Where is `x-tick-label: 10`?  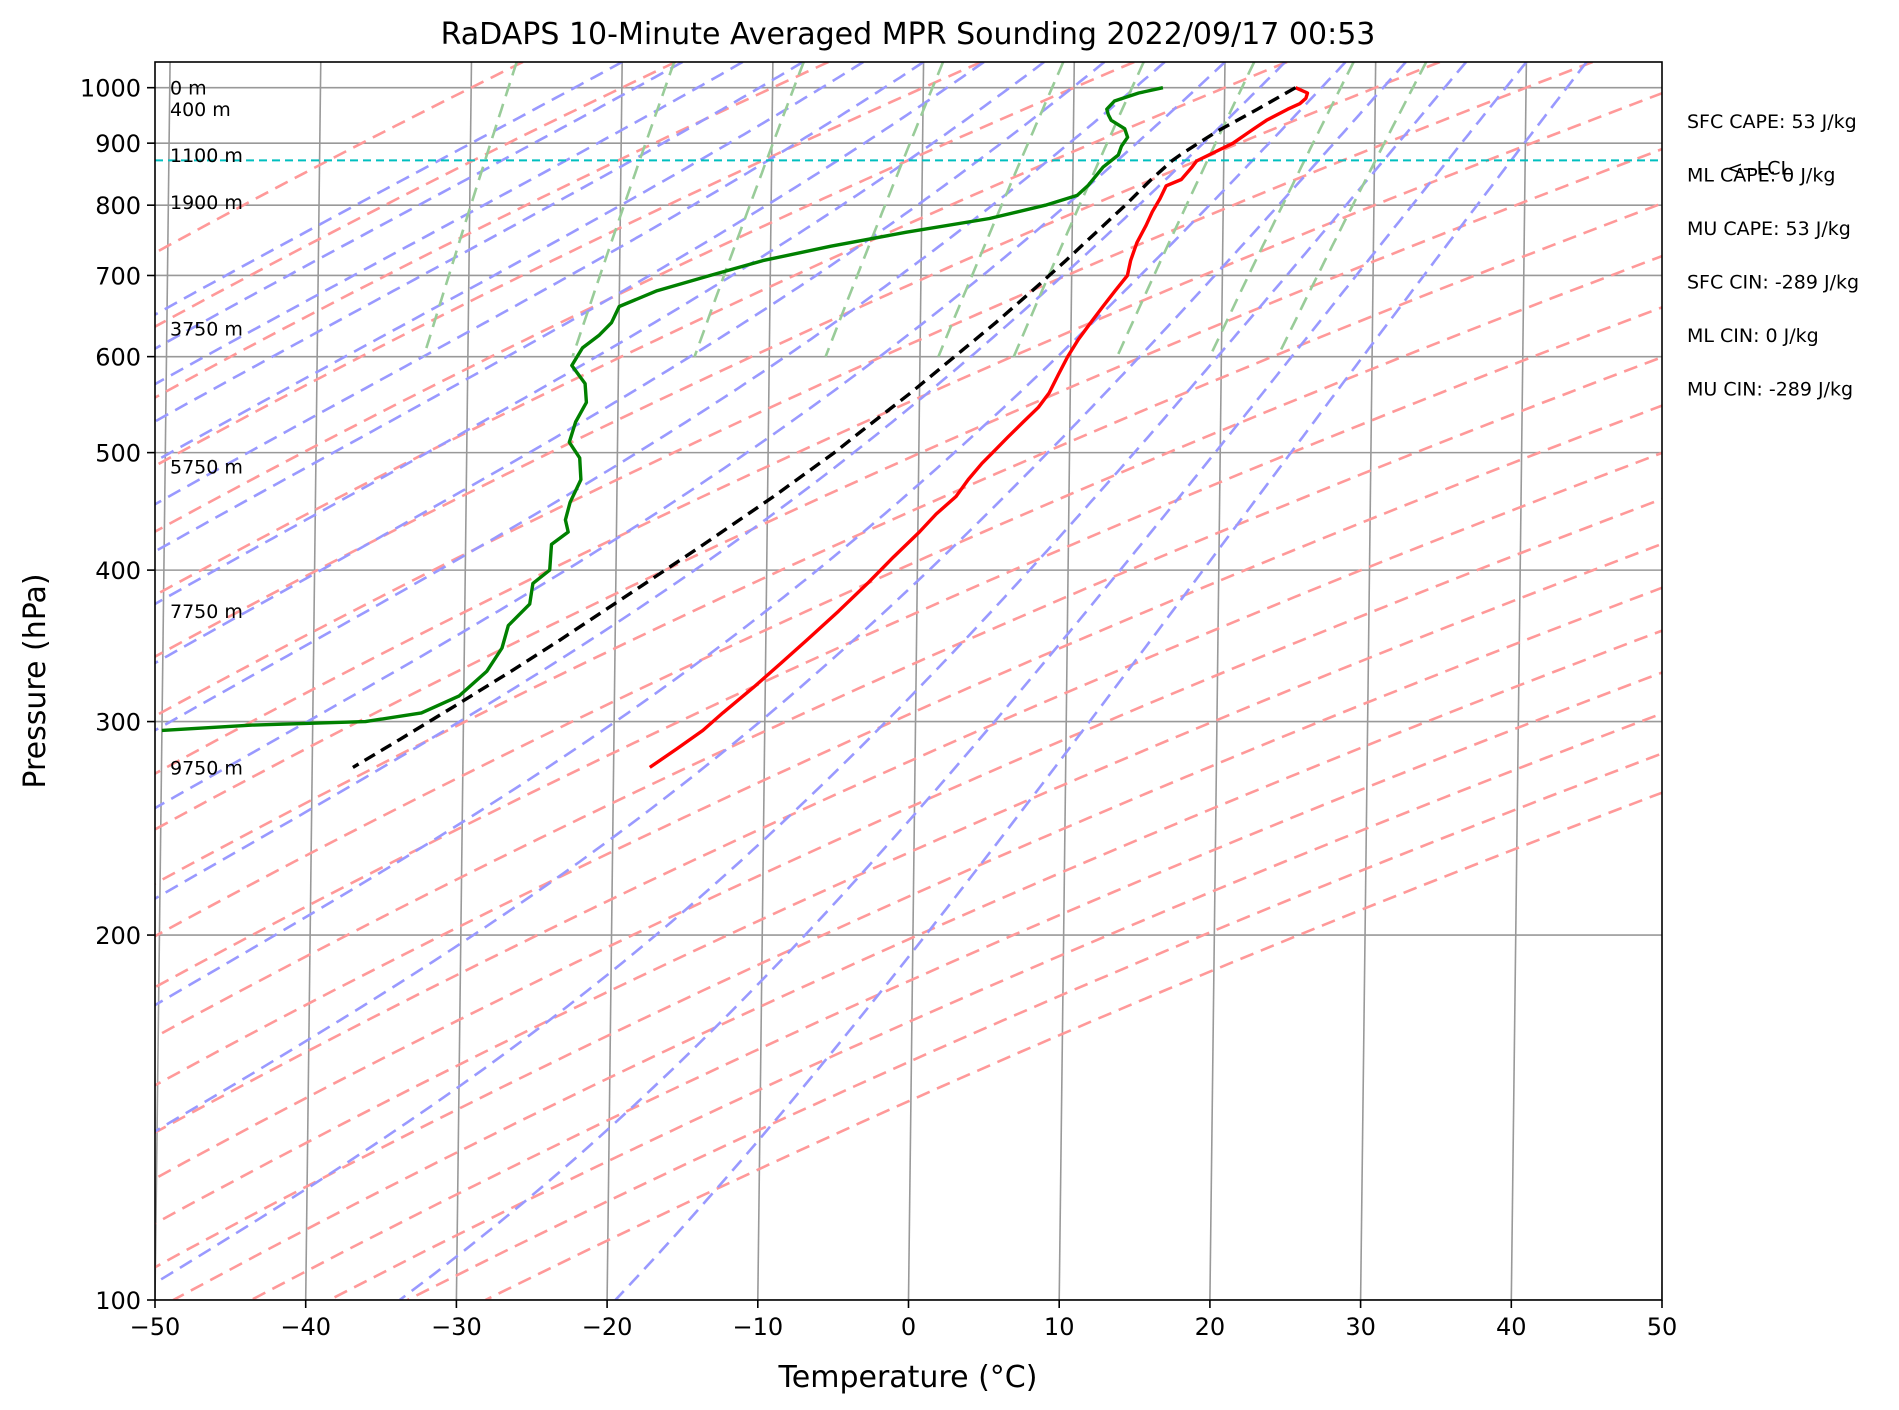
x-tick-label: 10 is located at coordinates (1059, 1327).